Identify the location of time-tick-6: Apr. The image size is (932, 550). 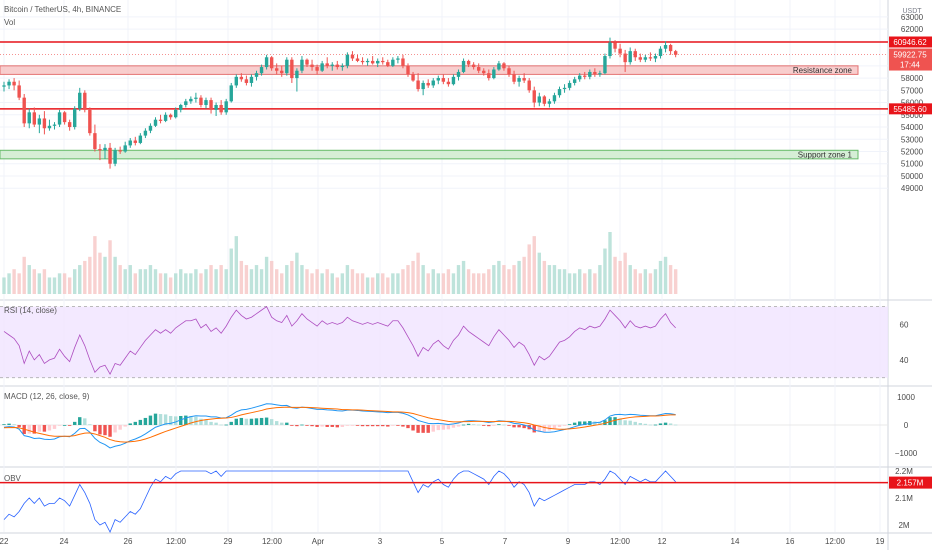
(318, 541).